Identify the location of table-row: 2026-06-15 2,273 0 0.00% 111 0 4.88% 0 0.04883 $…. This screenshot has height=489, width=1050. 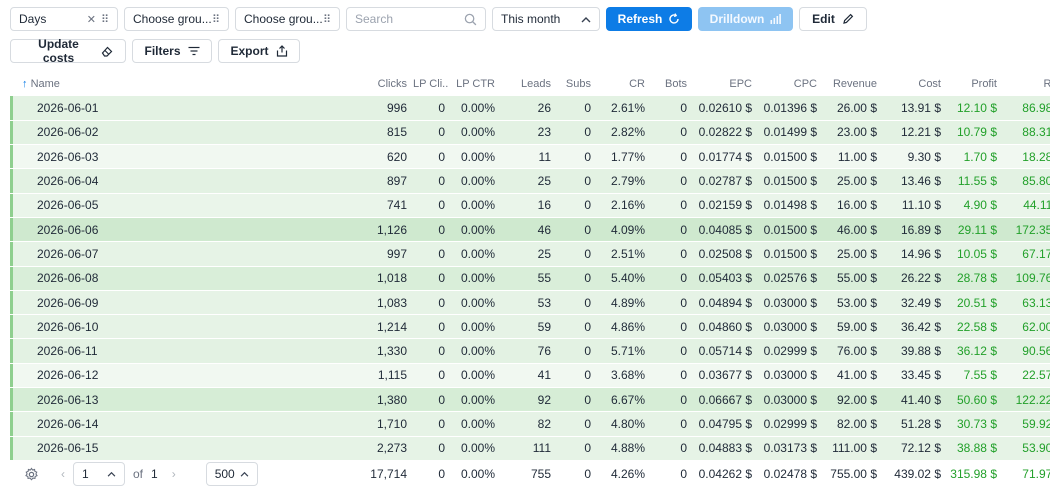
(530, 448).